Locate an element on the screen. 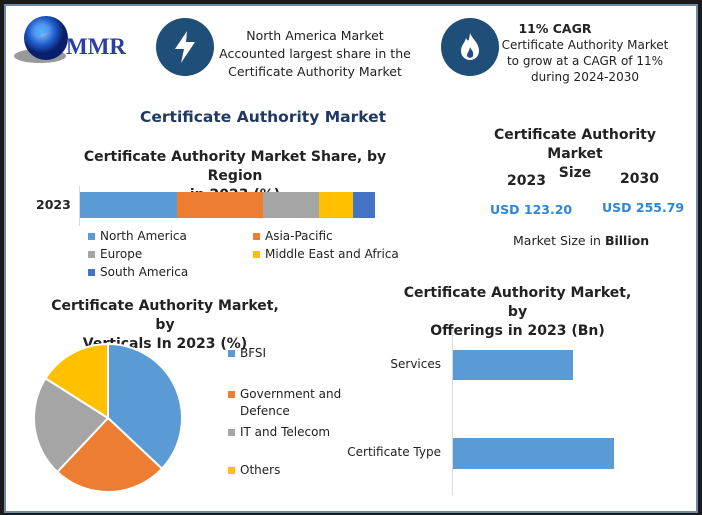 The height and width of the screenshot is (515, 702). legend-label: Others is located at coordinates (260, 470).